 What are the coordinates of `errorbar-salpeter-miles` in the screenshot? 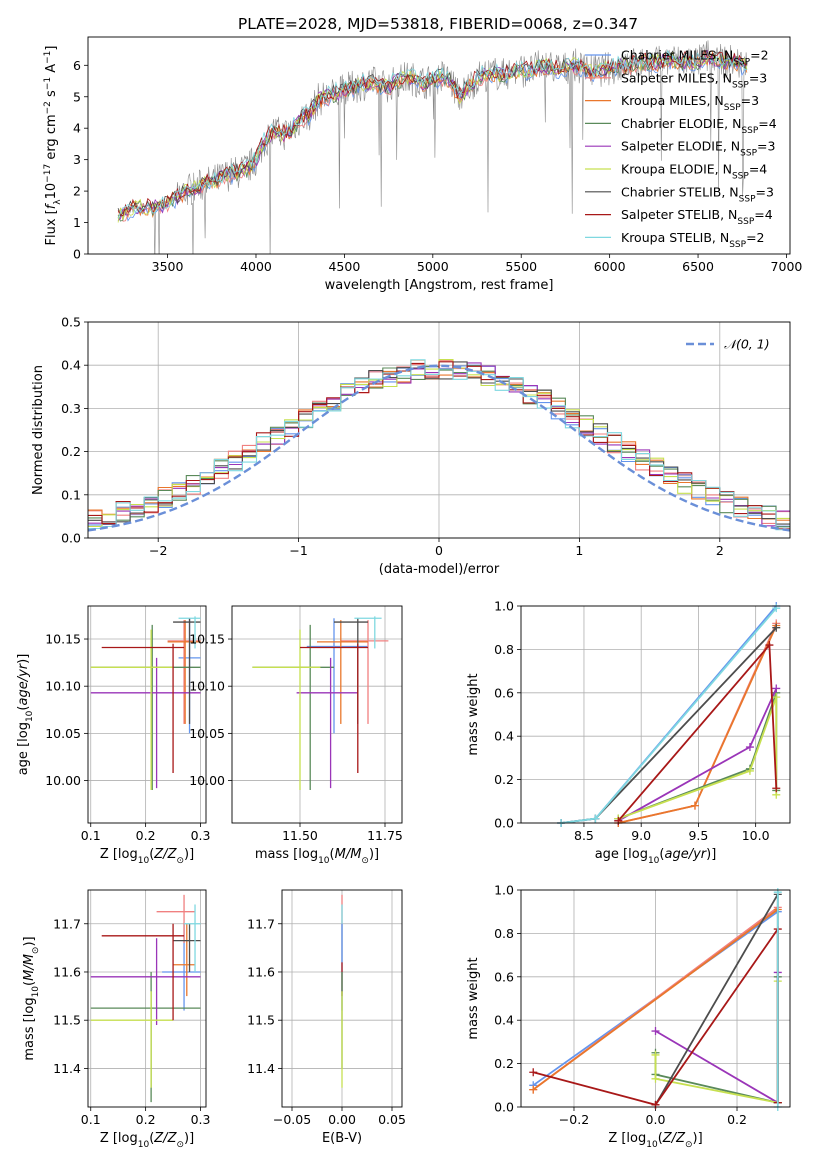 It's located at (364, 672).